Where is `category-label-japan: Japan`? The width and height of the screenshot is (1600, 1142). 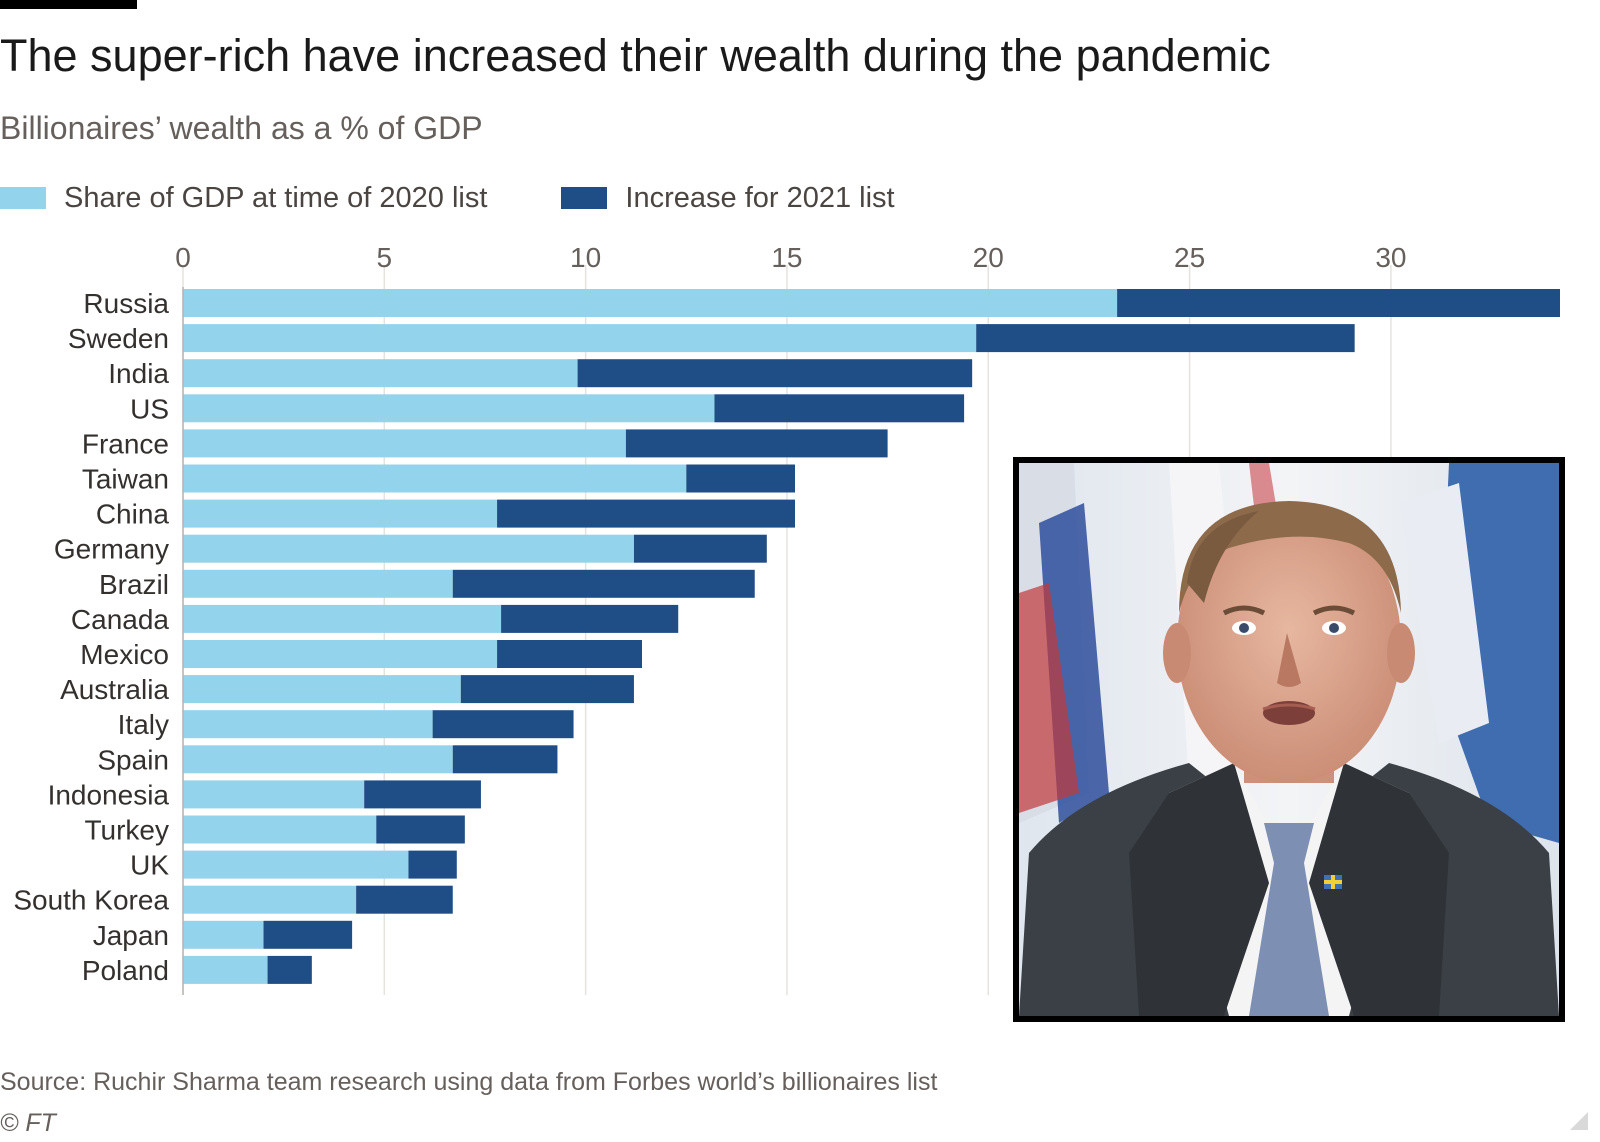
category-label-japan: Japan is located at coordinates (131, 935).